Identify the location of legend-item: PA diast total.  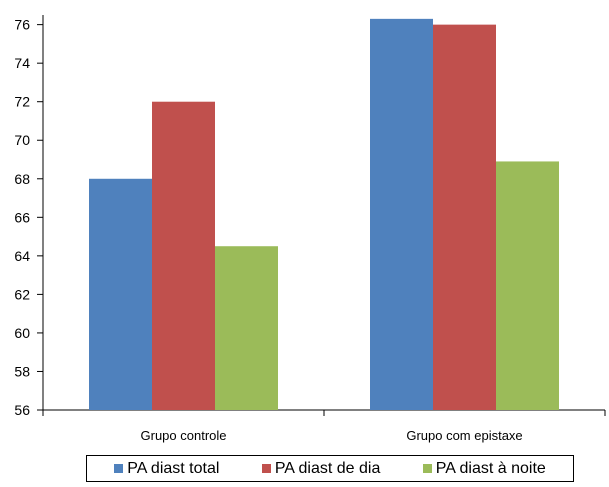
(166, 469).